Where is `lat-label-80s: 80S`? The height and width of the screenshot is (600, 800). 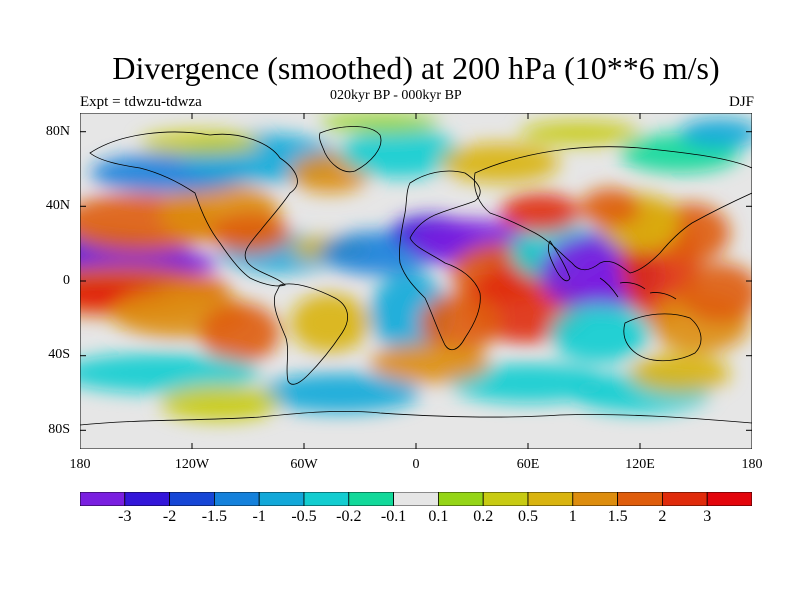 lat-label-80s: 80S is located at coordinates (59, 429).